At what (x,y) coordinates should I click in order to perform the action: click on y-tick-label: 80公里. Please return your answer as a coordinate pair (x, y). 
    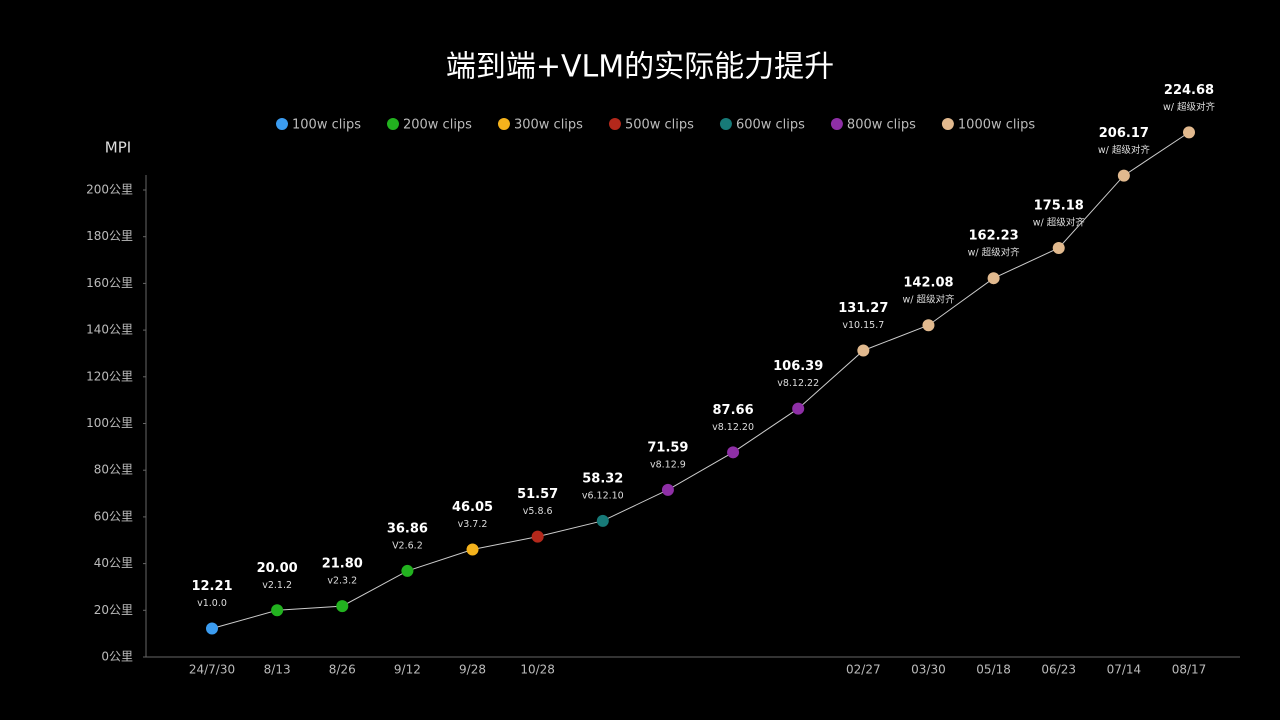
    Looking at the image, I should click on (113, 470).